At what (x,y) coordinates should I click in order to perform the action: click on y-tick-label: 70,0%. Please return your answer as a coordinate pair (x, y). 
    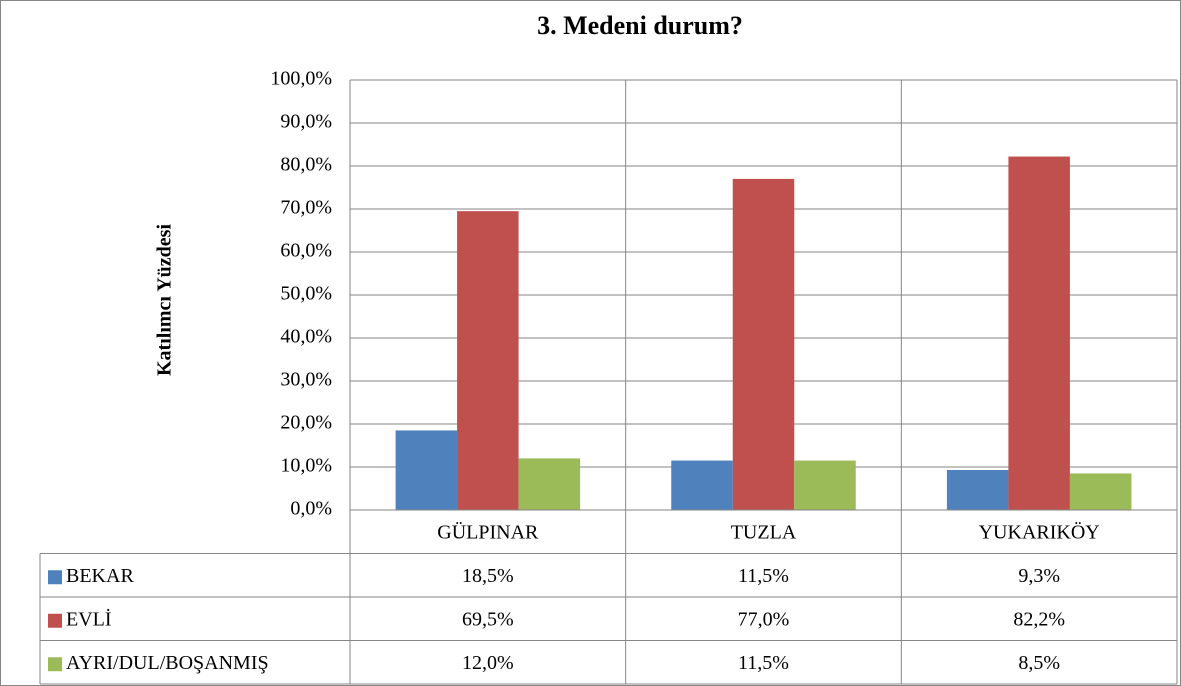
    Looking at the image, I should click on (306, 208).